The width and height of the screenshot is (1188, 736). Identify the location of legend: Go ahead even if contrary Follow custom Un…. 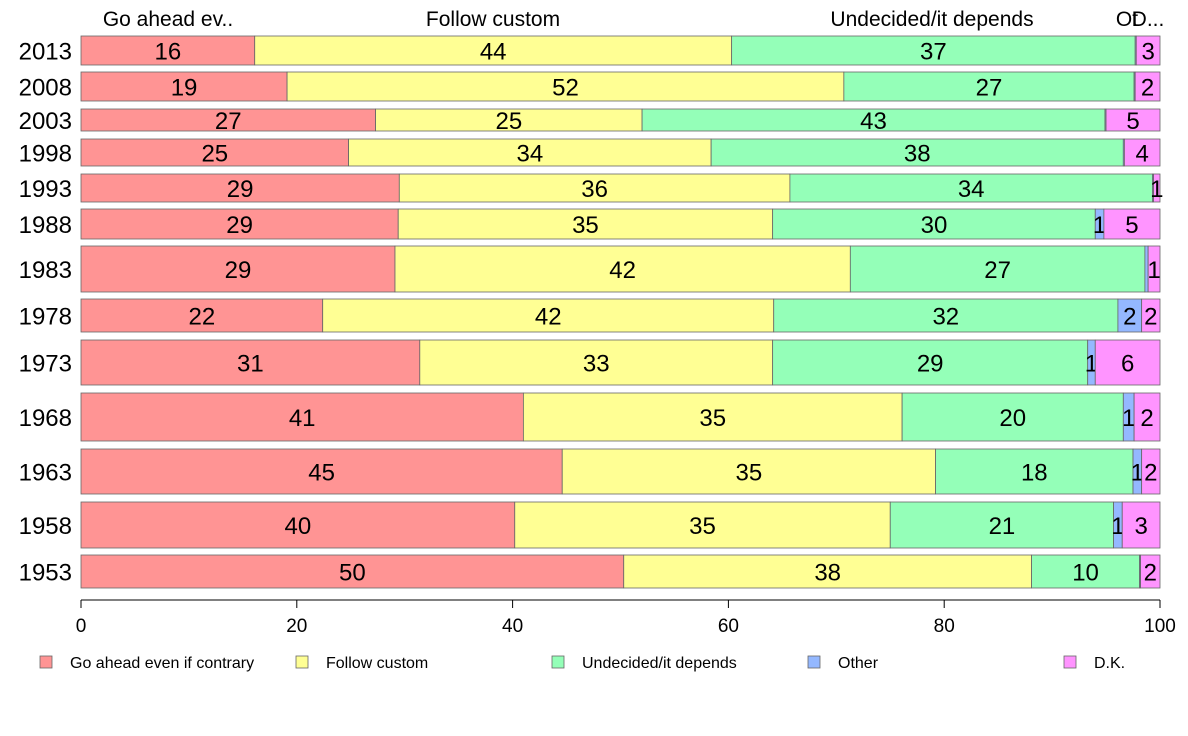
(582, 663).